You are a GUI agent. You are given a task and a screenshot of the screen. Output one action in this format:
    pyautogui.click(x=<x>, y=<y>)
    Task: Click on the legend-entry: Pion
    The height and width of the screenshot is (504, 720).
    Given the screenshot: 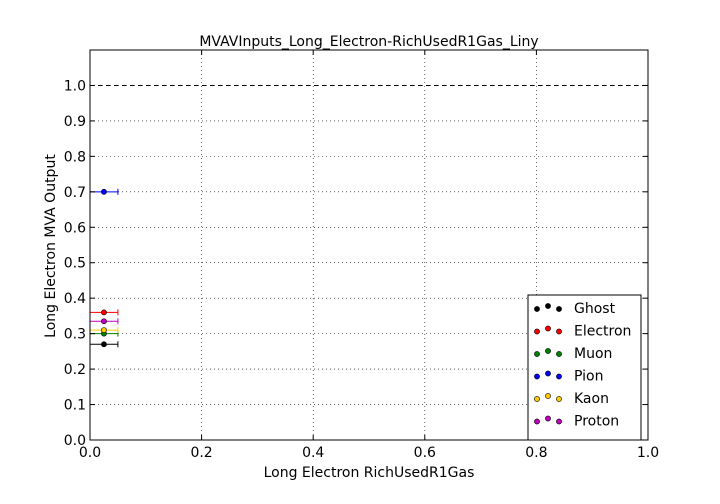 What is the action you would take?
    pyautogui.click(x=568, y=377)
    